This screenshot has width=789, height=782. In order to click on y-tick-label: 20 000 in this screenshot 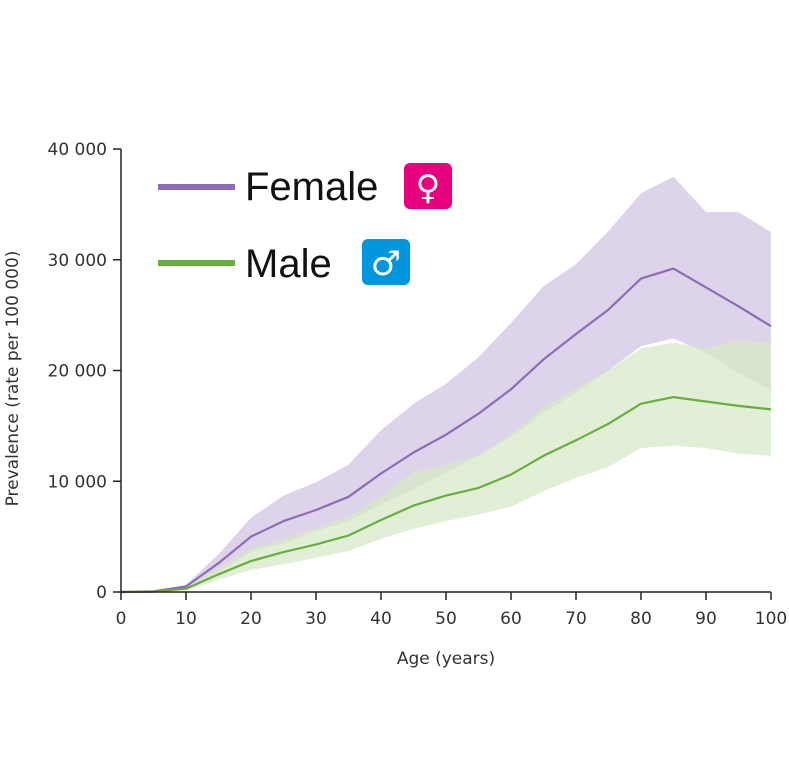, I will do `click(77, 372)`.